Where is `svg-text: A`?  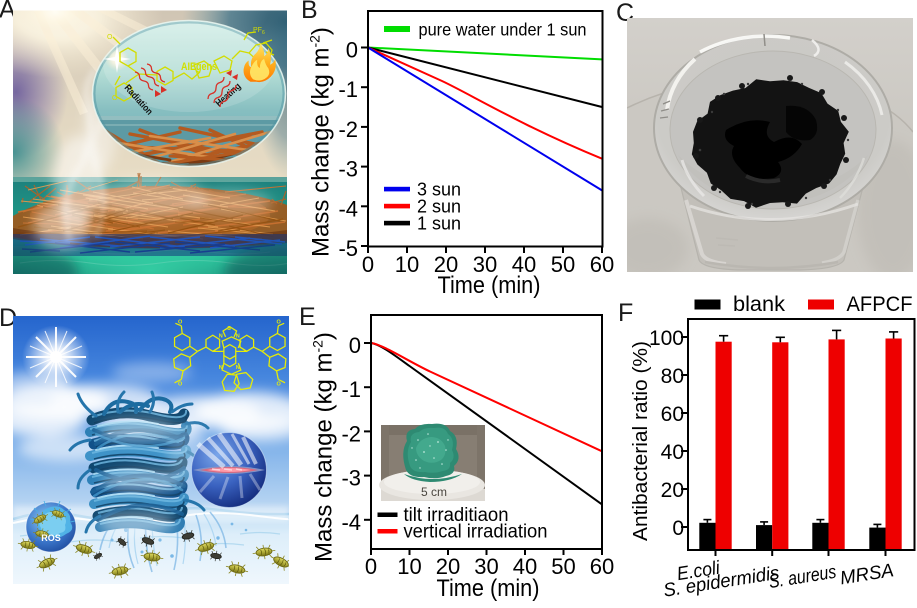
svg-text: A is located at coordinates (8, 12).